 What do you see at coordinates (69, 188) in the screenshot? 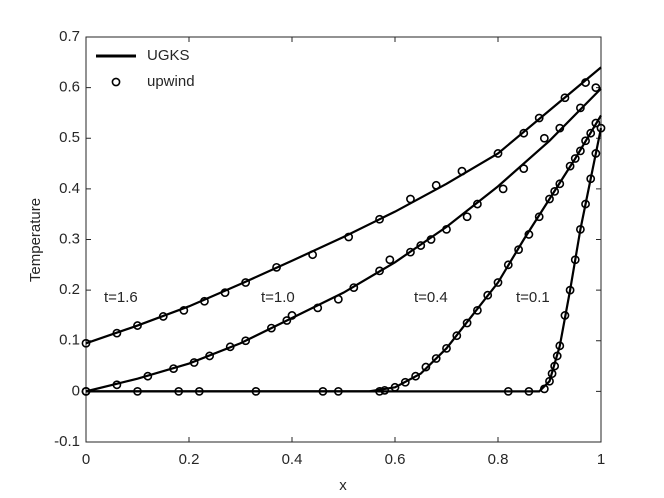
I see `y-tick-label: 0.4` at bounding box center [69, 188].